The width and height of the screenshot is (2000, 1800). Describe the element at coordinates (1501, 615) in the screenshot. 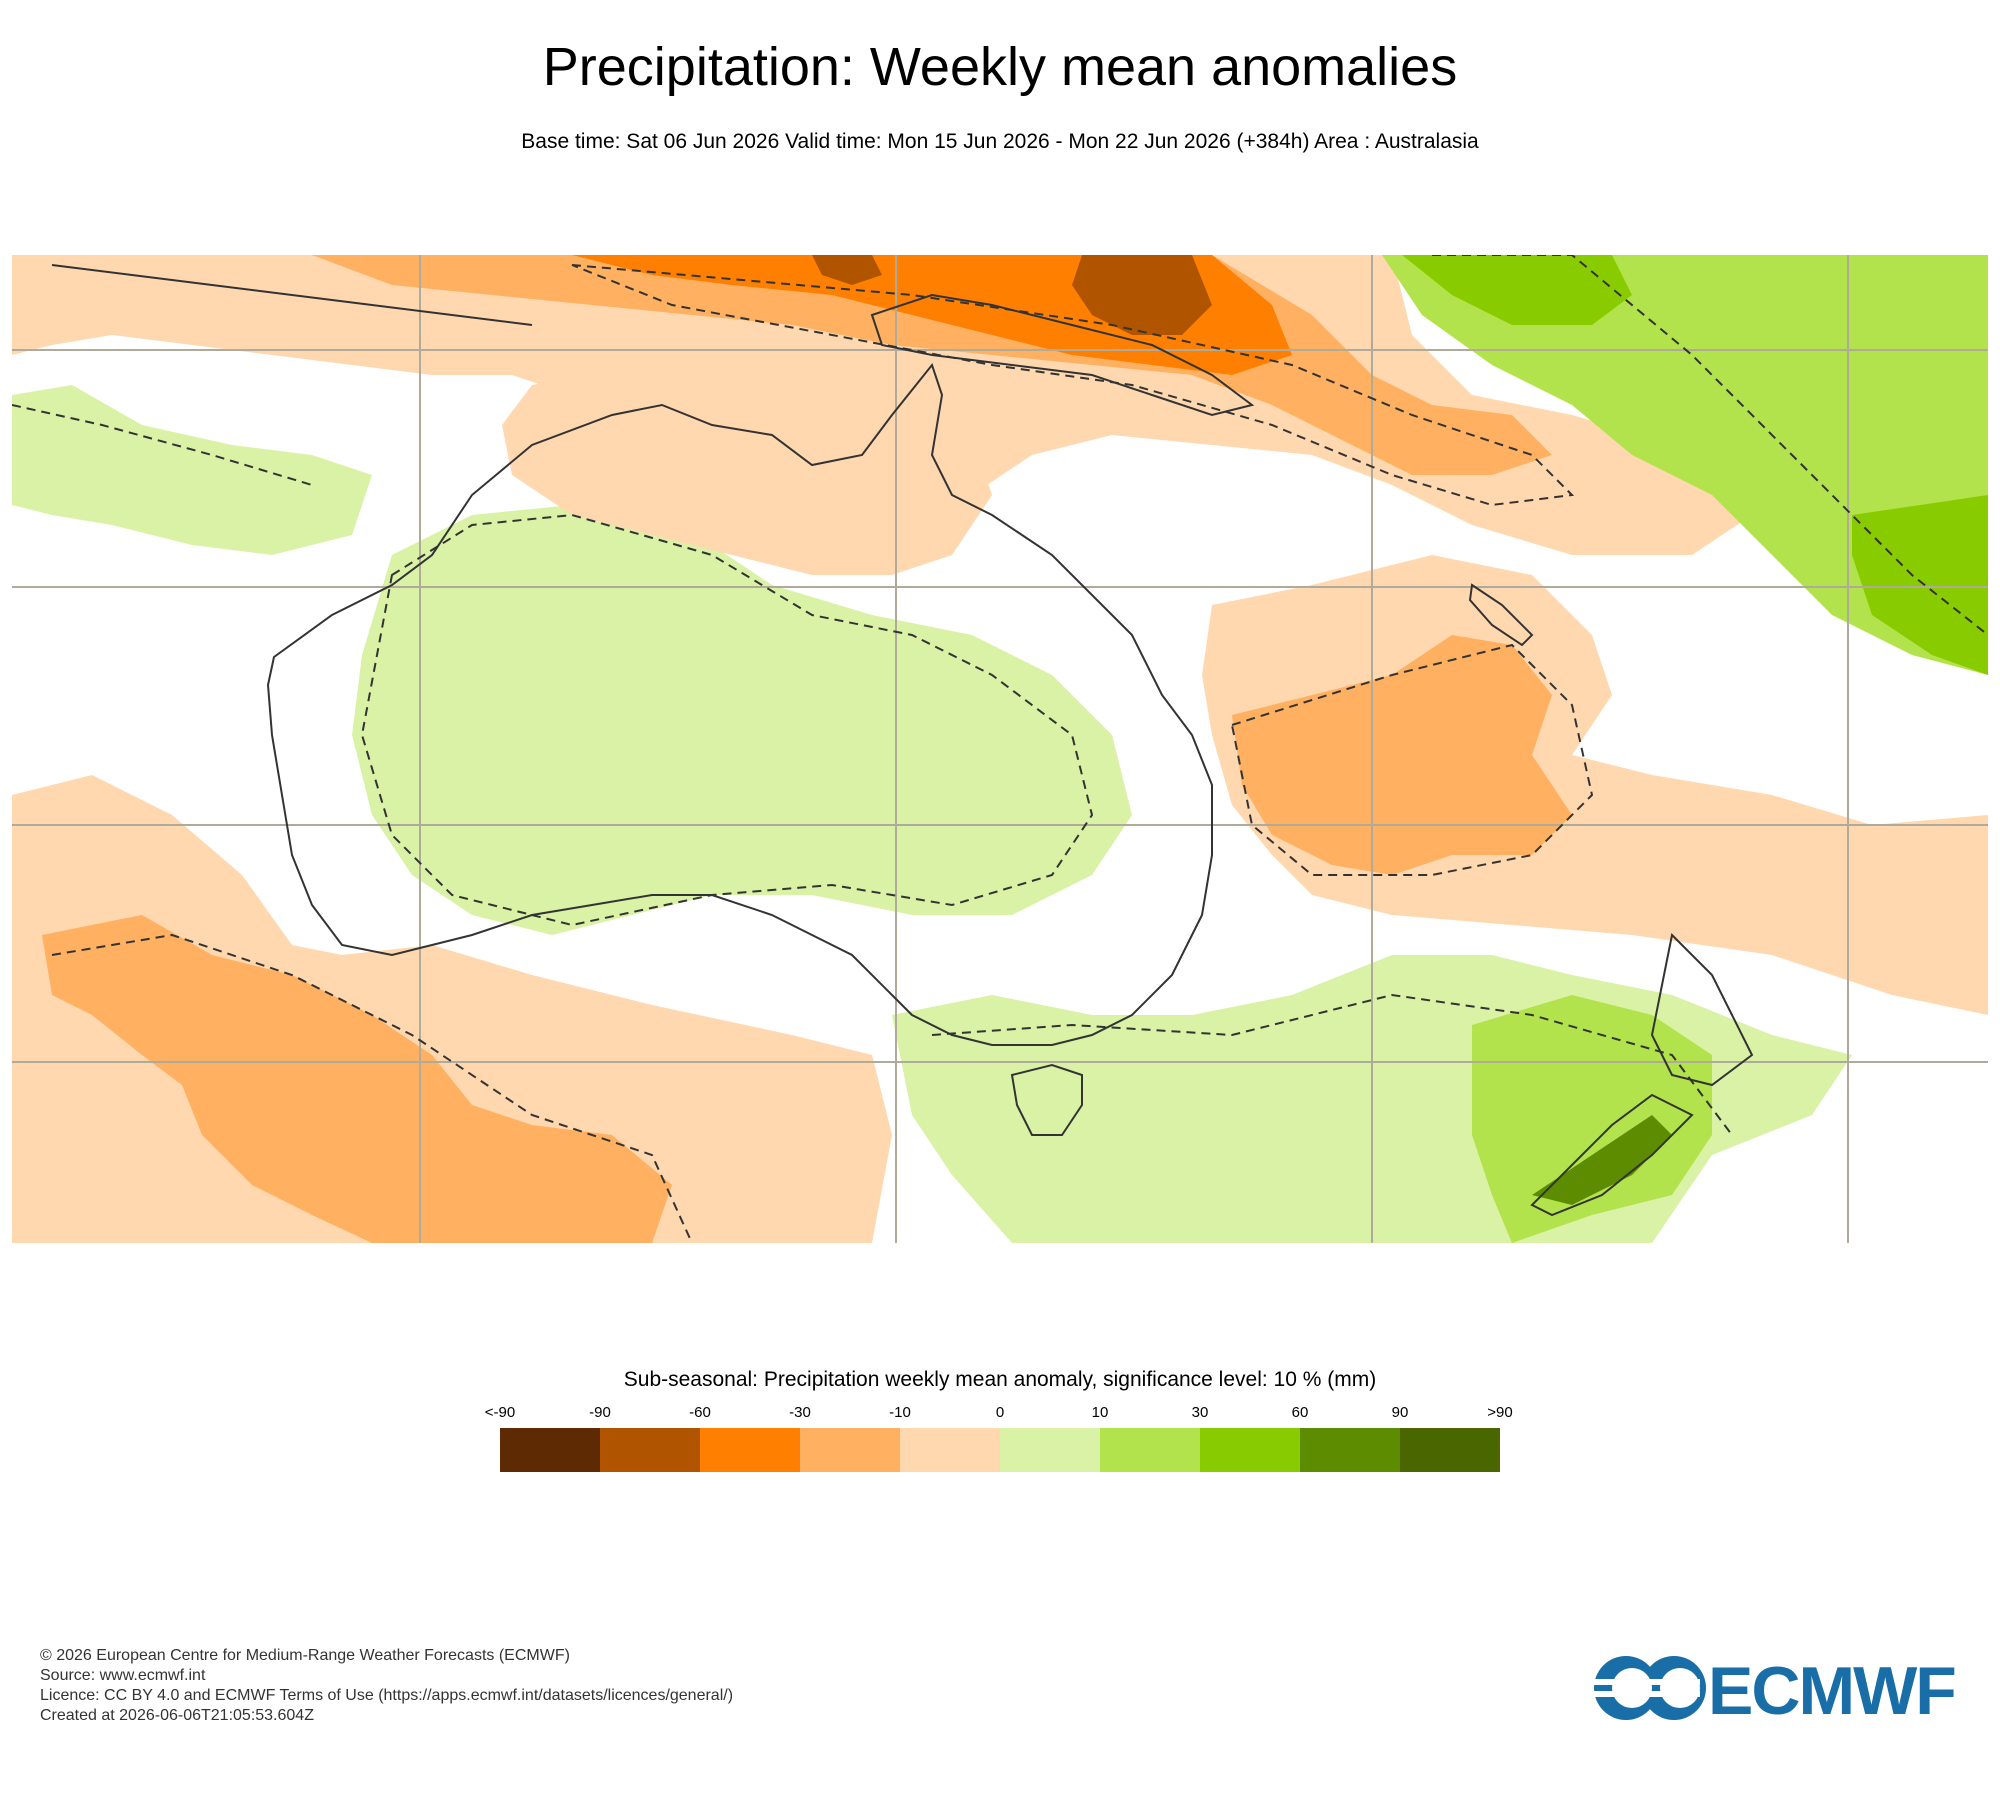

I see `new-caledonia-coastline` at that location.